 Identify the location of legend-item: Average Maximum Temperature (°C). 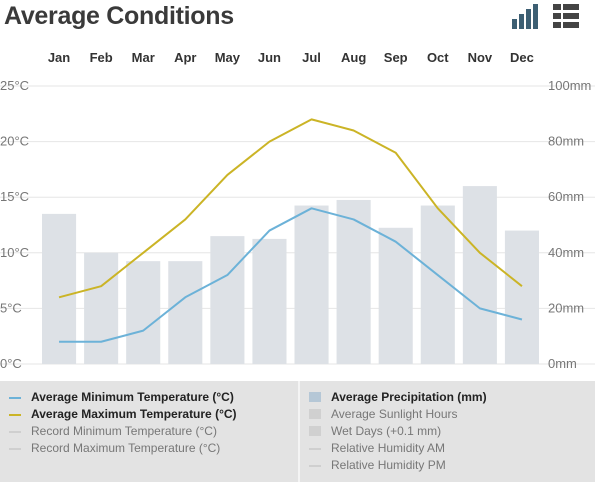
(145, 415).